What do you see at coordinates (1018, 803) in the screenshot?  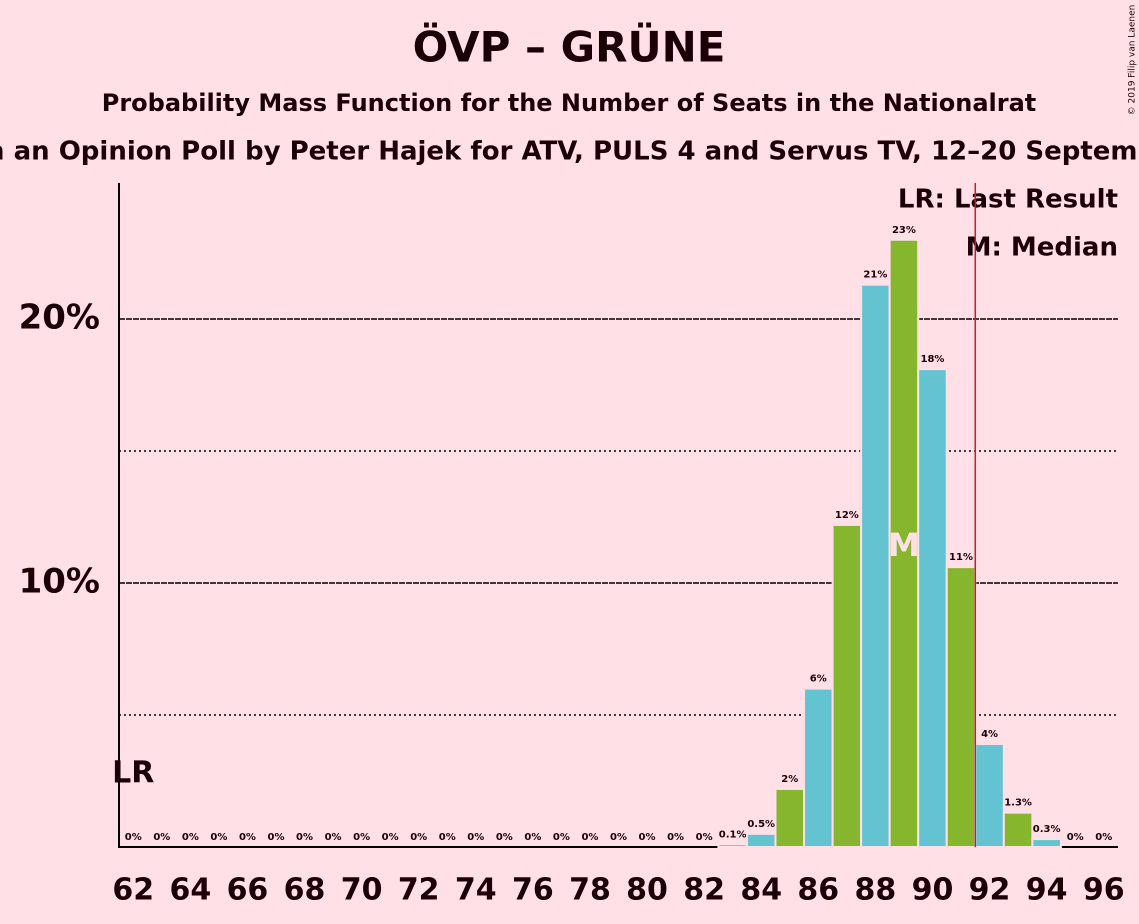 I see `value-label: 1.3%` at bounding box center [1018, 803].